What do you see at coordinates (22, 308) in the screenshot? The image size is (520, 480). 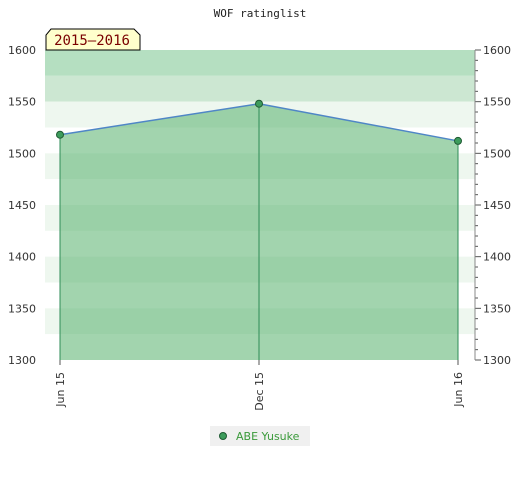 I see `y-tick-label-left: 1350` at bounding box center [22, 308].